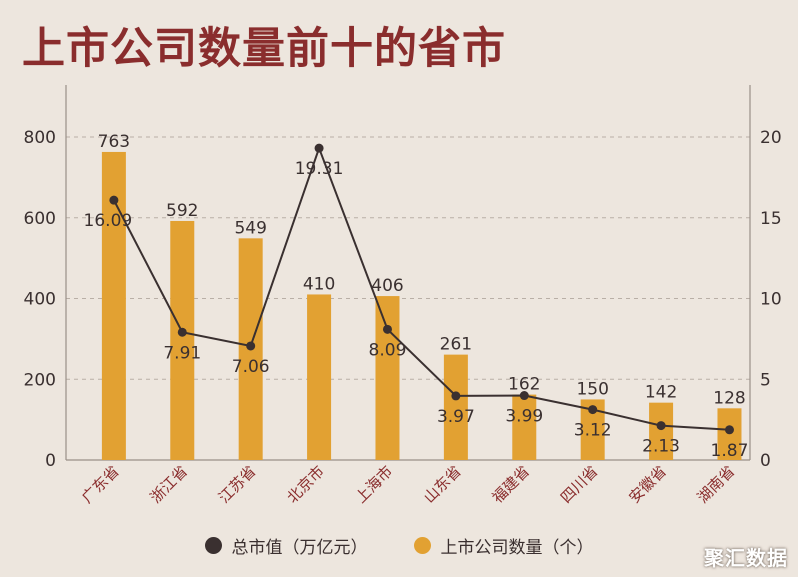  Describe the element at coordinates (746, 558) in the screenshot. I see `watermark: 聚汇数据` at that location.